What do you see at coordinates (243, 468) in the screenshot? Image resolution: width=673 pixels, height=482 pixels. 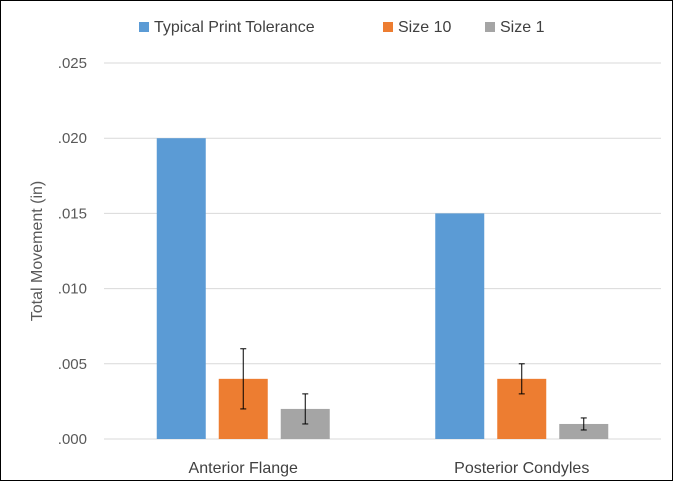 I see `x-category-label: Anterior Flange` at bounding box center [243, 468].